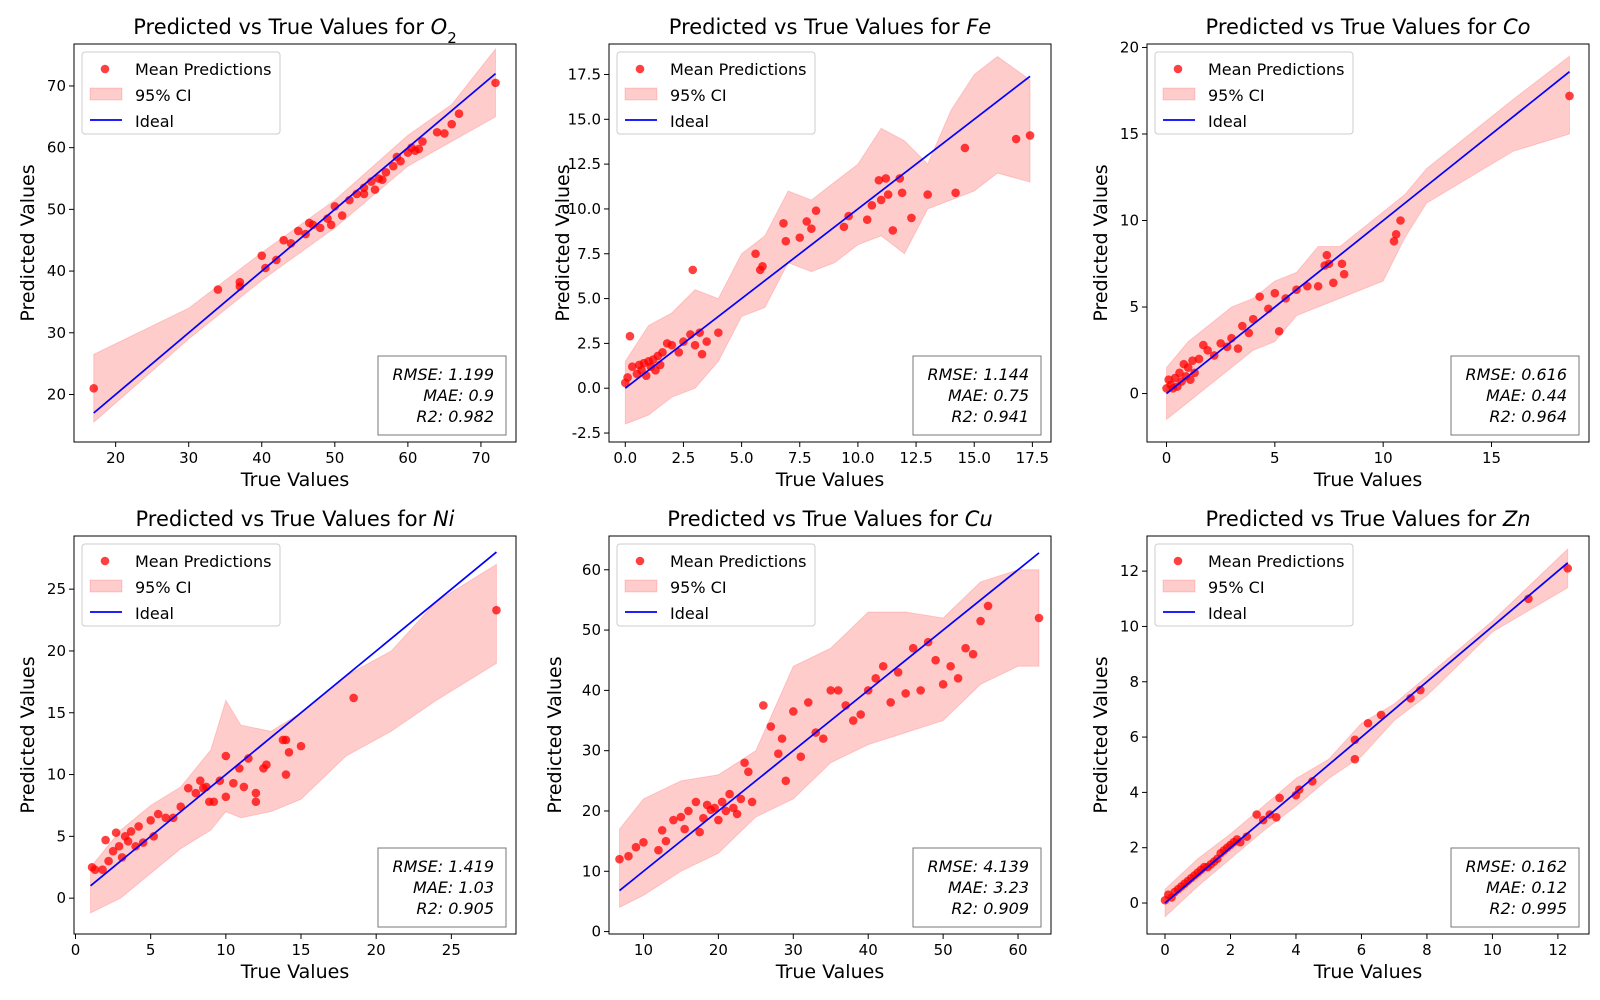 The height and width of the screenshot is (1000, 1600). I want to click on legend: Mean Predictions 95% CI Ideal, so click(716, 93).